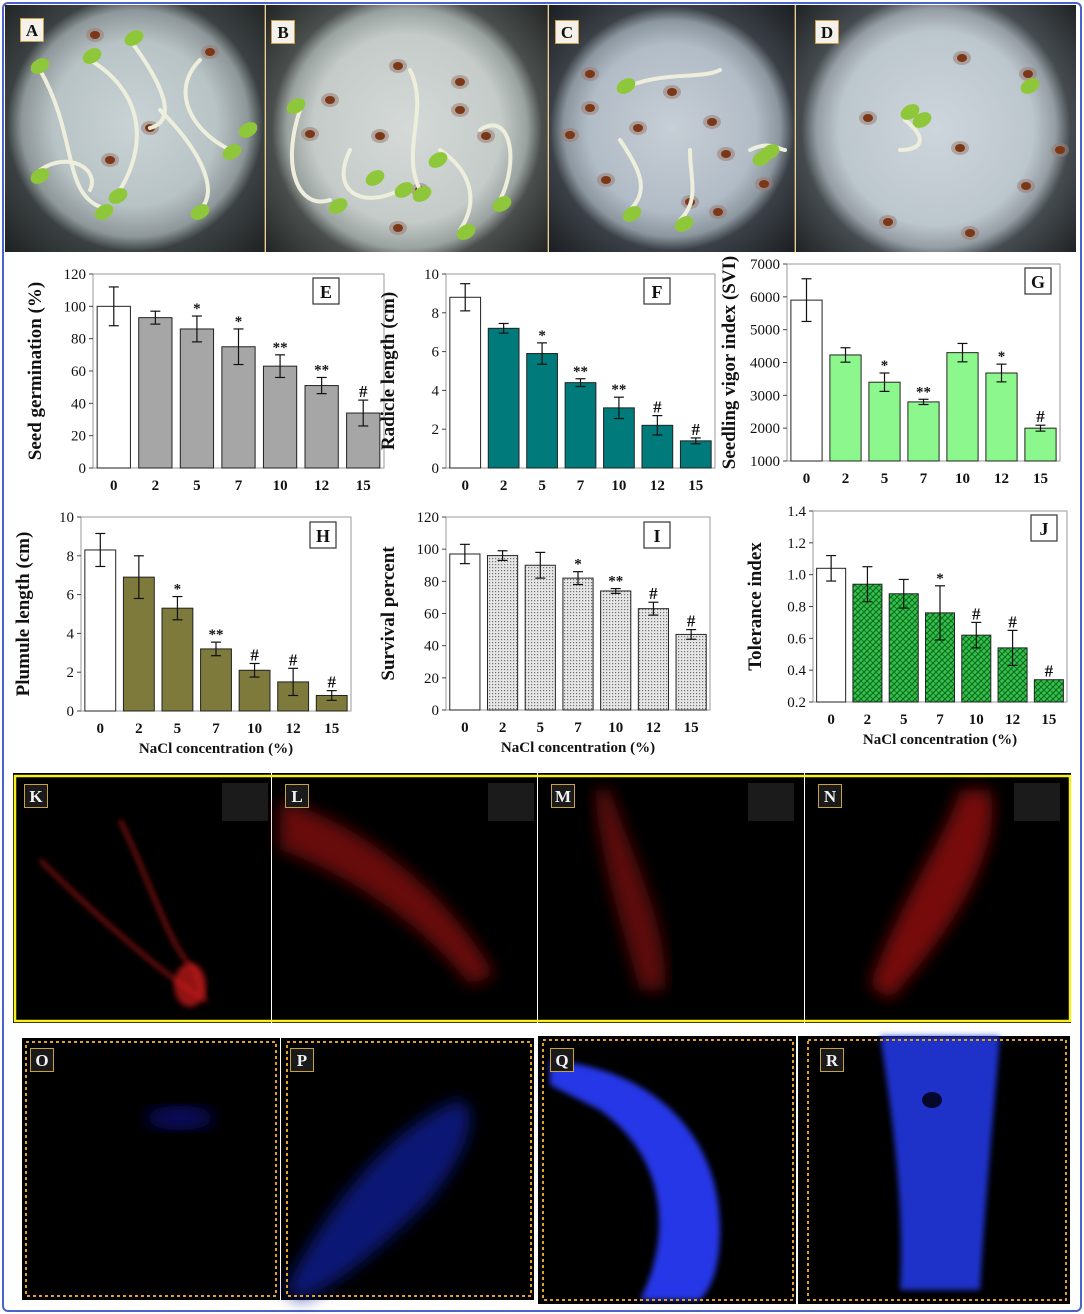 This screenshot has width=1084, height=1314. Describe the element at coordinates (36, 796) in the screenshot. I see `panel-label-k: K` at that location.